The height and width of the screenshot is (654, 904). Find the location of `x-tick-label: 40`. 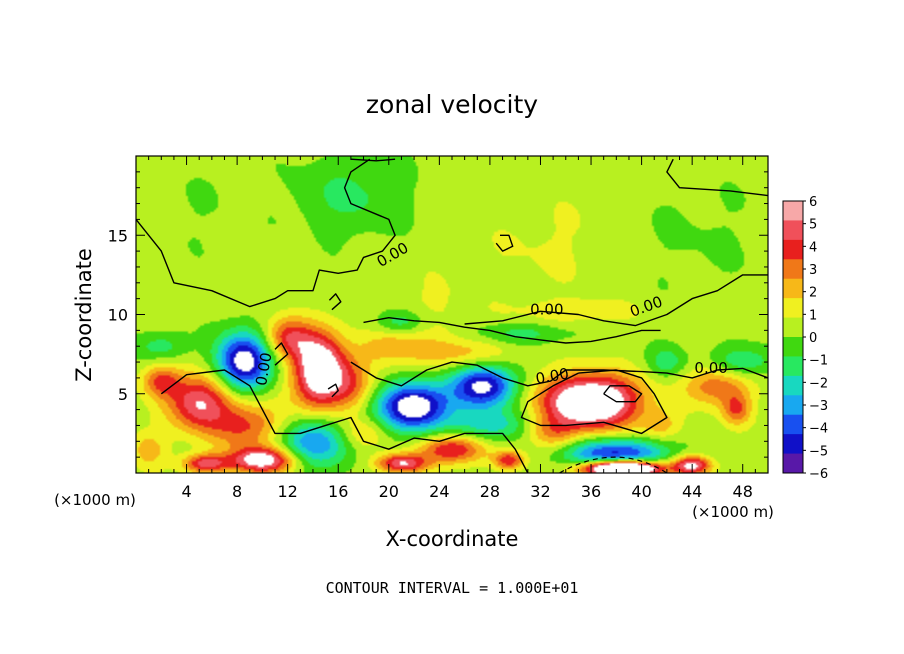

x-tick-label: 40 is located at coordinates (641, 491).